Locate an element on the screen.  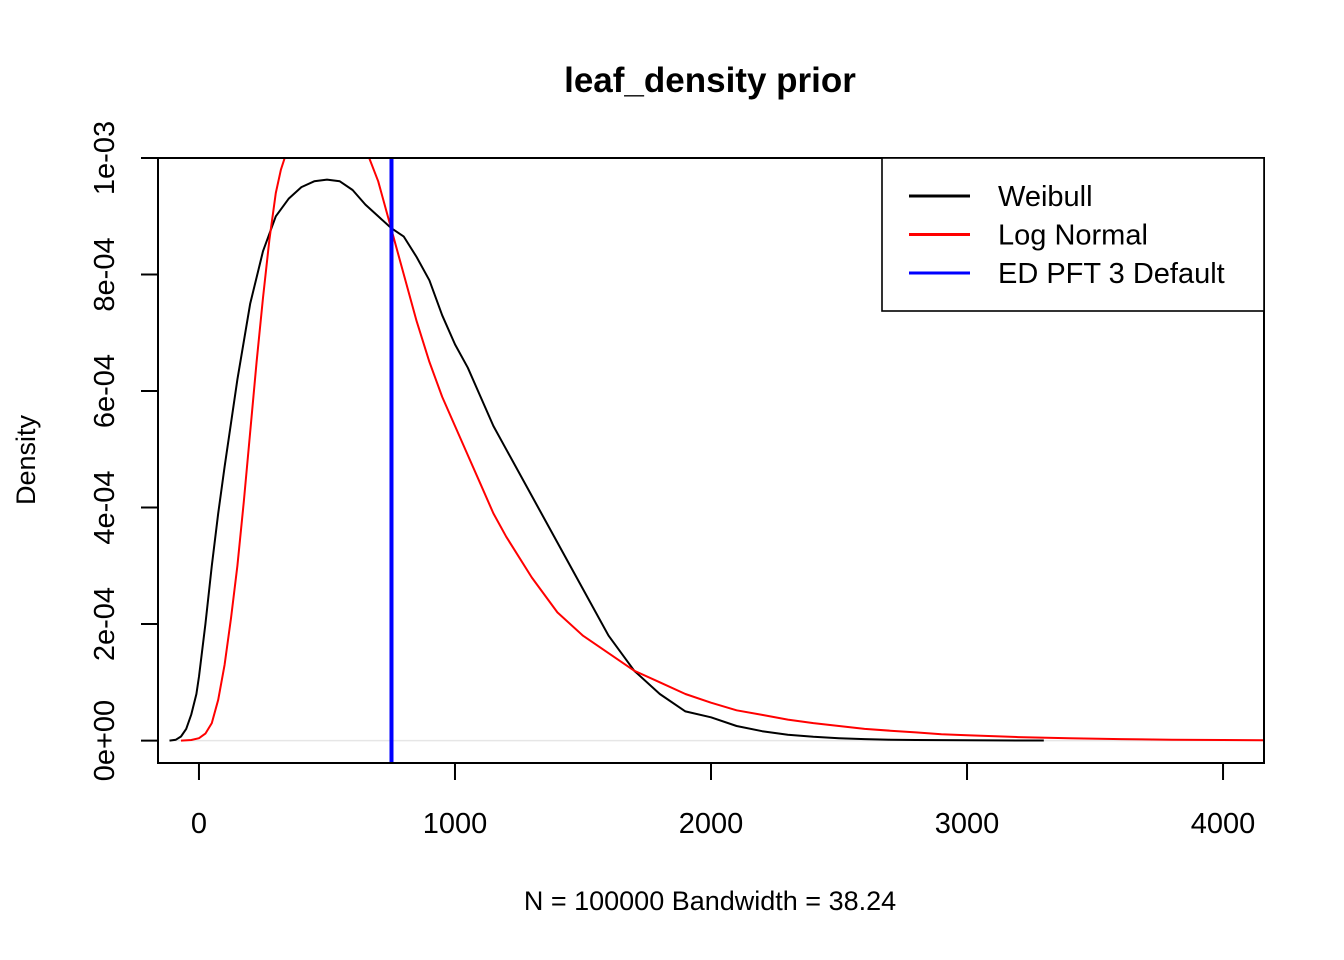
x-tick-label: 4000 is located at coordinates (1223, 824).